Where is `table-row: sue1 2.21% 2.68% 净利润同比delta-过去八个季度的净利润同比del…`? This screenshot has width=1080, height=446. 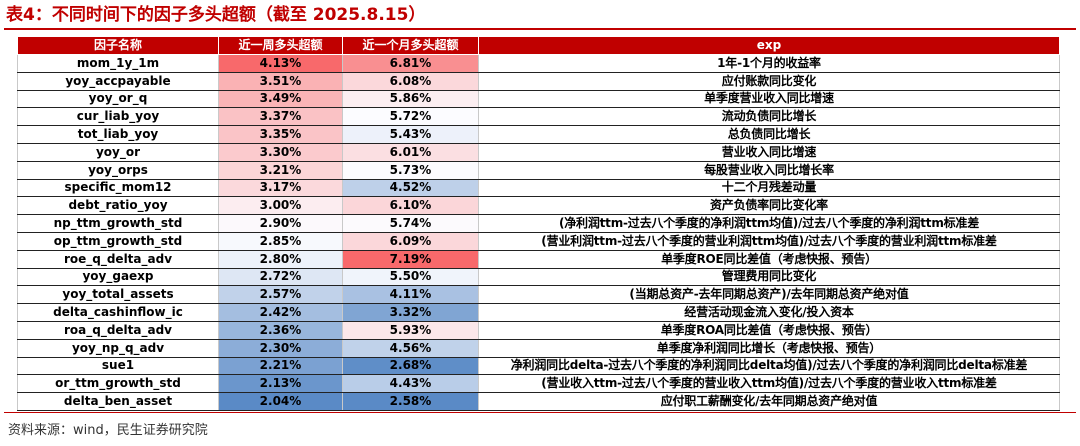 table-row: sue1 2.21% 2.68% 净利润同比delta-过去八个季度的净利润同比del… is located at coordinates (539, 366).